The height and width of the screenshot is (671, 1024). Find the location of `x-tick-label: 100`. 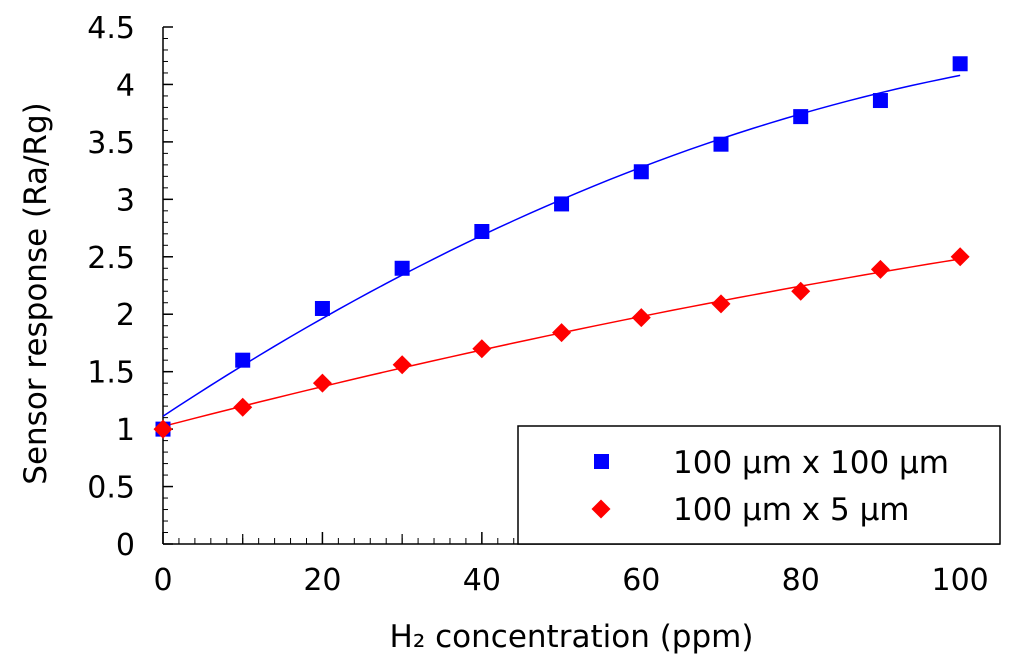

x-tick-label: 100 is located at coordinates (960, 580).